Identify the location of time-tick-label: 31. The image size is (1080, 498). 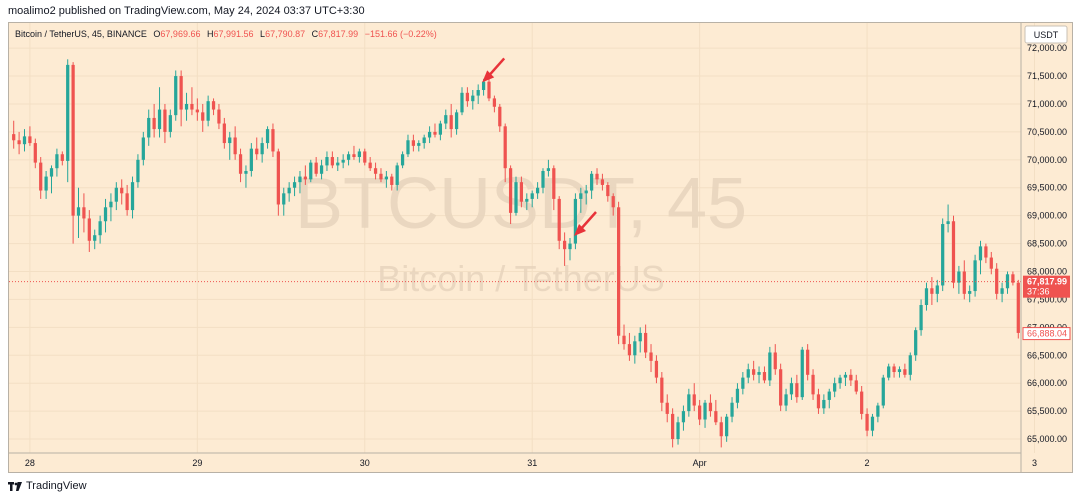
(532, 463).